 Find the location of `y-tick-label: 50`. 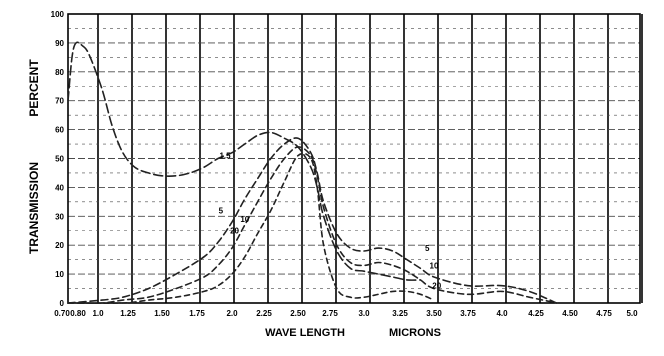

y-tick-label: 50 is located at coordinates (59, 159).